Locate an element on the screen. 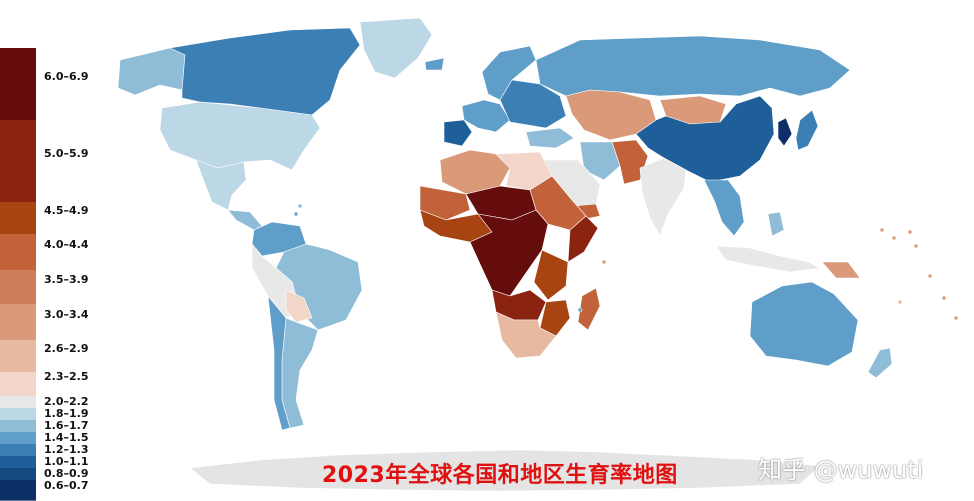 The height and width of the screenshot is (501, 974). region-afghanistan-pakistan is located at coordinates (630, 162).